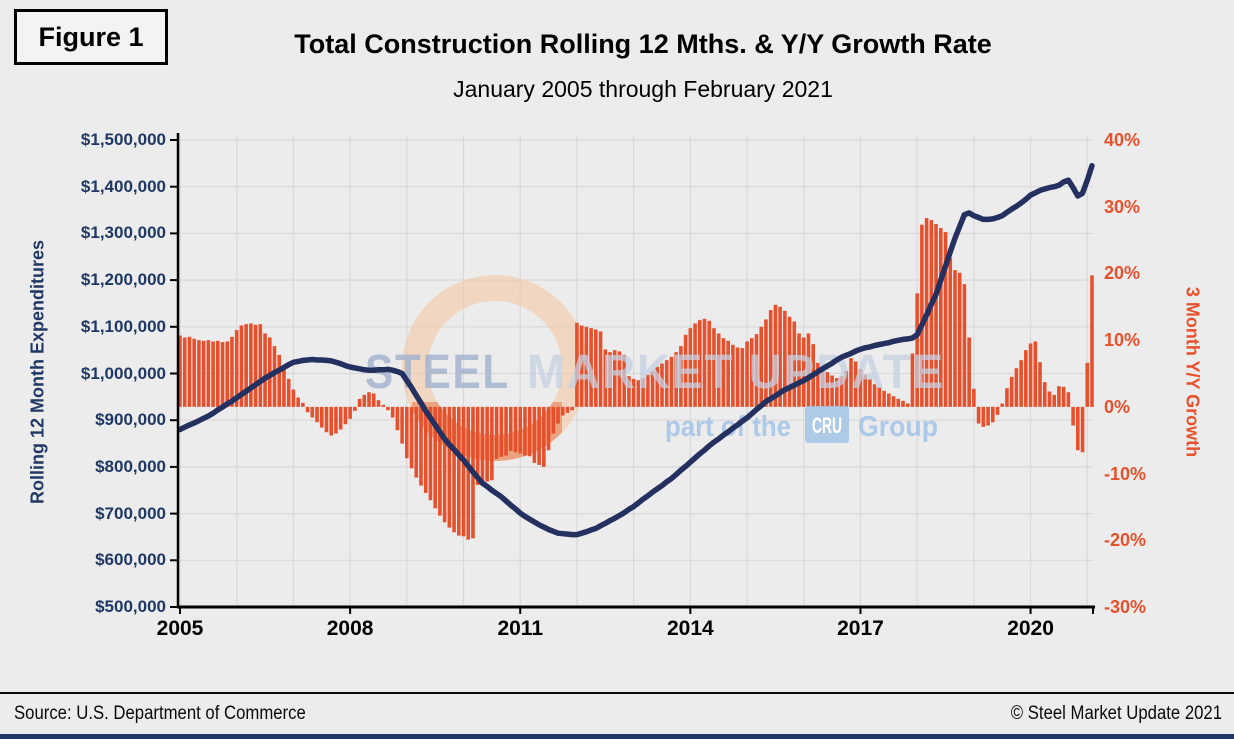  I want to click on right-axis-tick-label: 30%, so click(1122, 206).